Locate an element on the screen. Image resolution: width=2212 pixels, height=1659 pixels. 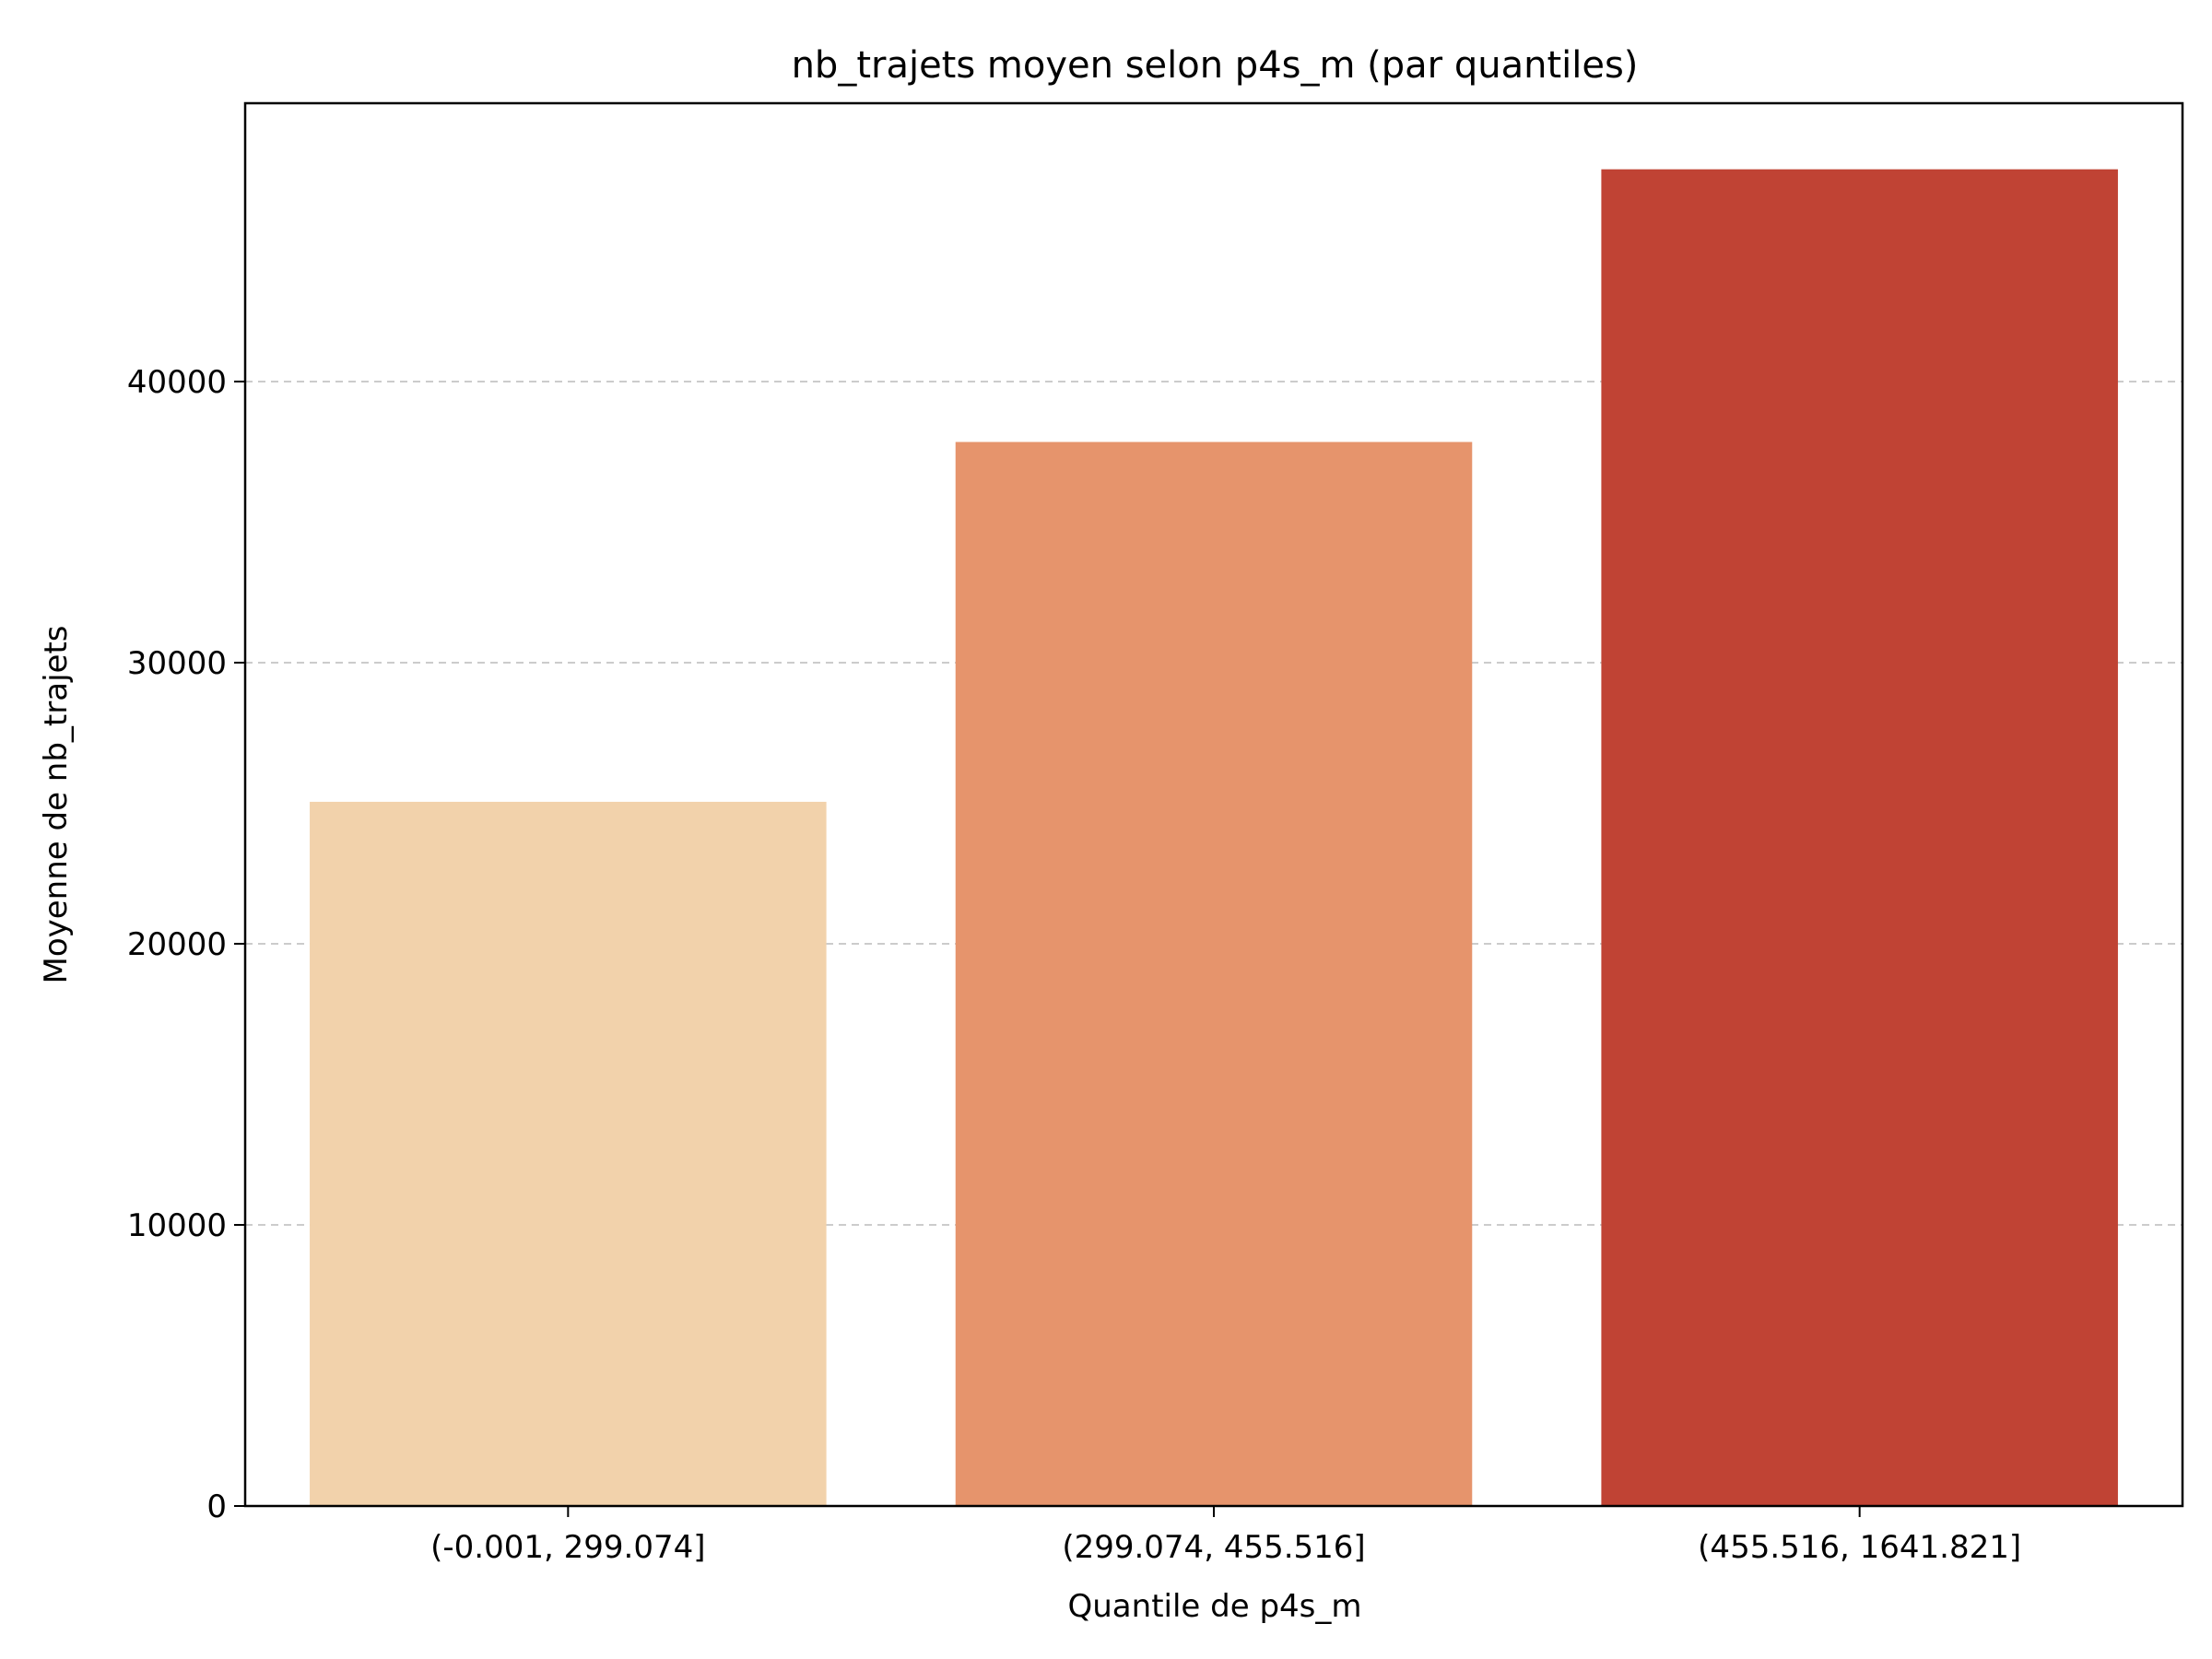
y-tick-label: 0 is located at coordinates (216, 1506).